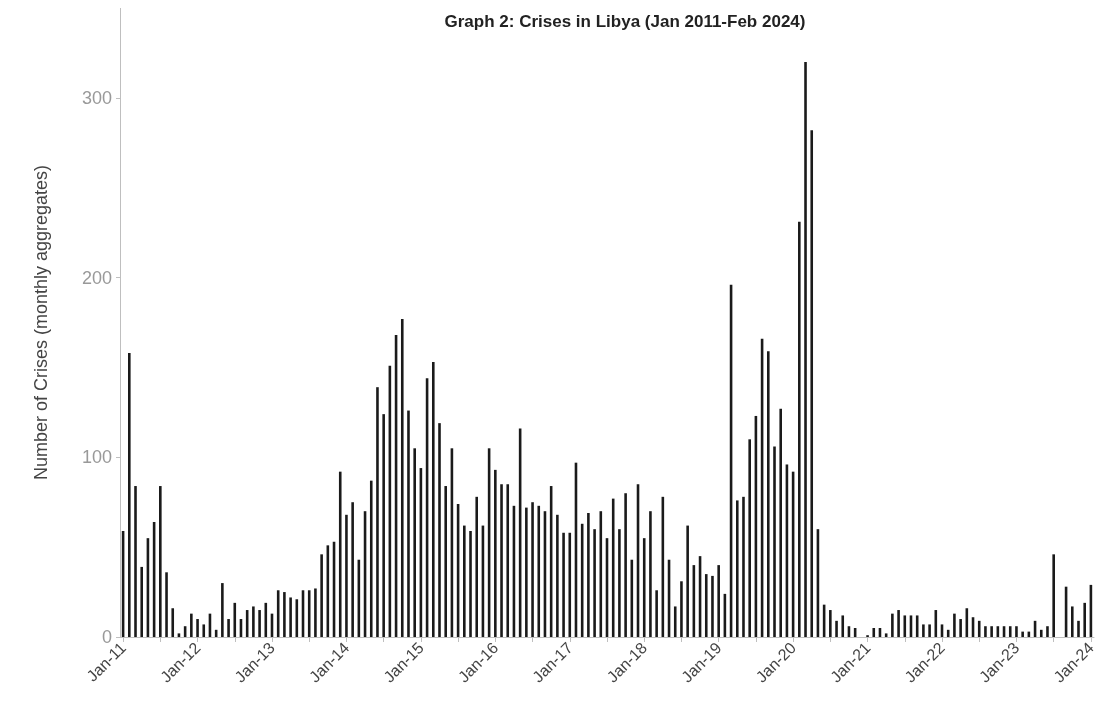 The image size is (1112, 723). Describe the element at coordinates (96, 97) in the screenshot. I see `y-tick-label: 300` at that location.